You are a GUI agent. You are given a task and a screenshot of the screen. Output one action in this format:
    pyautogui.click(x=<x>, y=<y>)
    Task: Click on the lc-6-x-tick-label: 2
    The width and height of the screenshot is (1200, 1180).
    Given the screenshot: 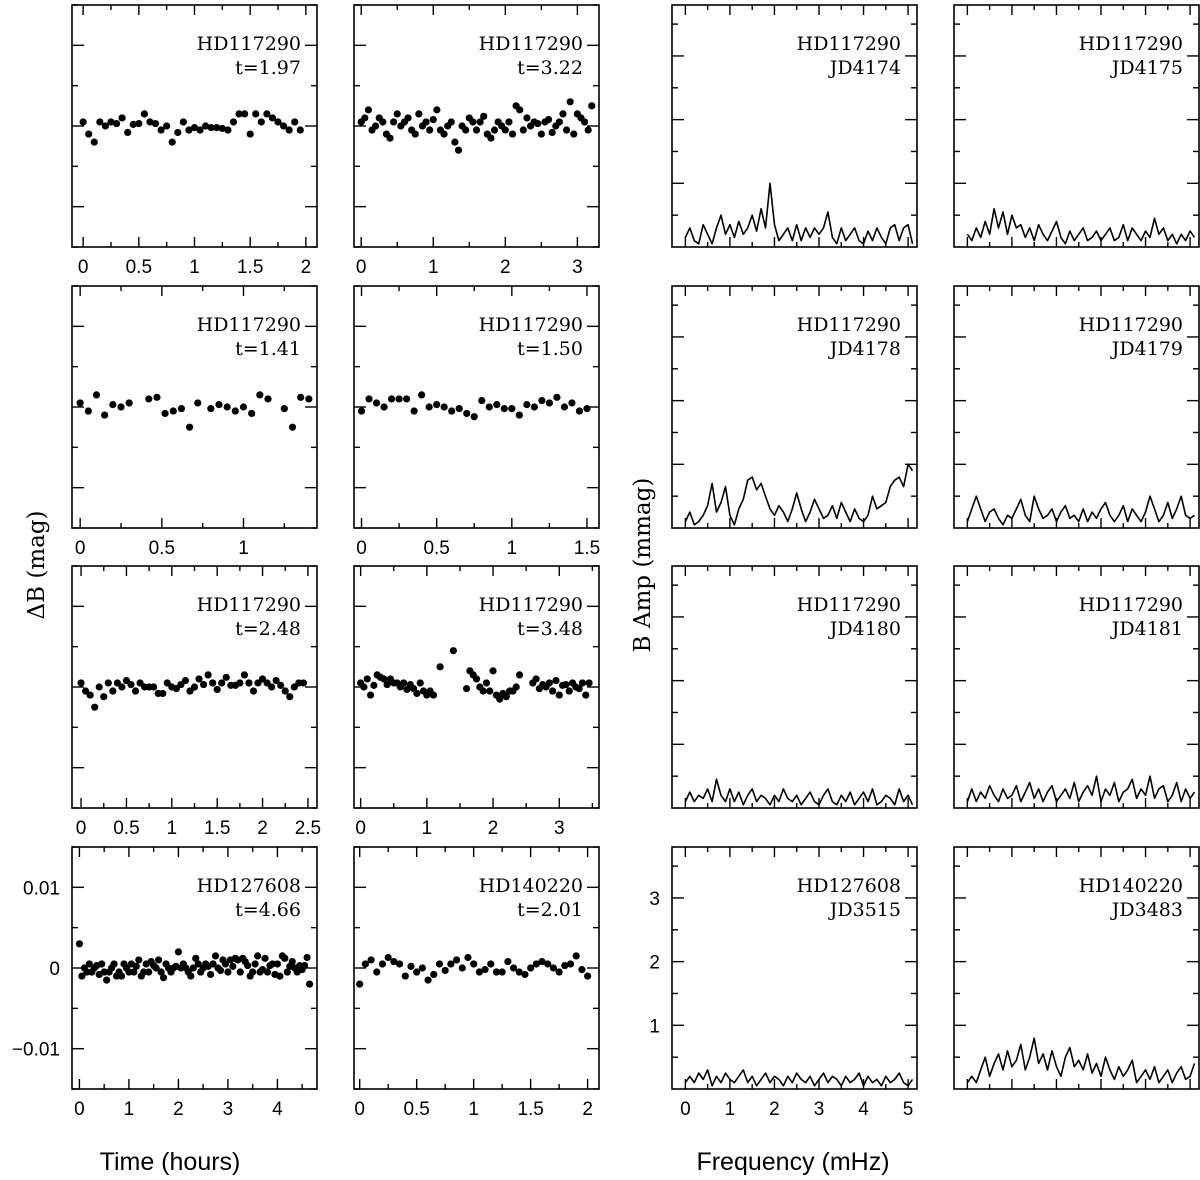 What is the action you would take?
    pyautogui.click(x=493, y=828)
    